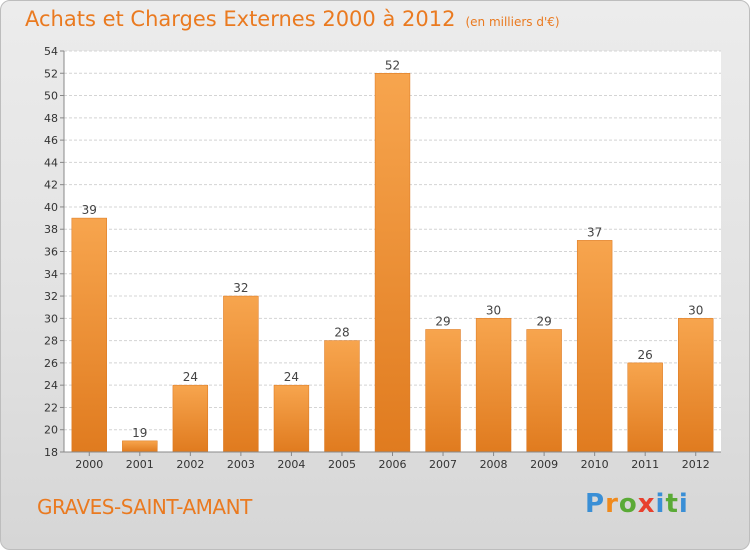 Image resolution: width=750 pixels, height=550 pixels. What do you see at coordinates (51, 252) in the screenshot?
I see `y-tick-label: 36` at bounding box center [51, 252].